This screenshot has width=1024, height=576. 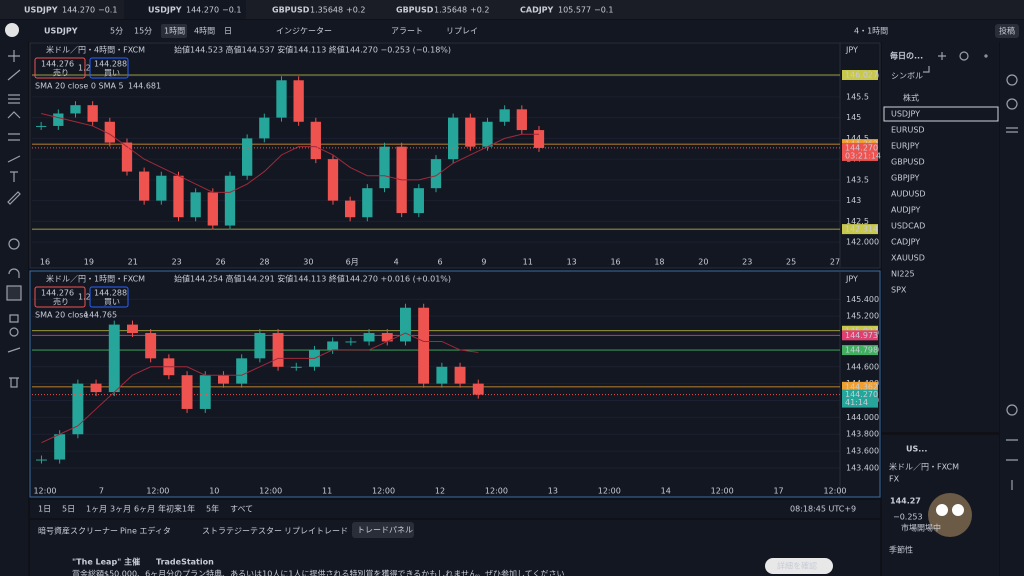 I want to click on indicator-value: 144.681, so click(x=144, y=86).